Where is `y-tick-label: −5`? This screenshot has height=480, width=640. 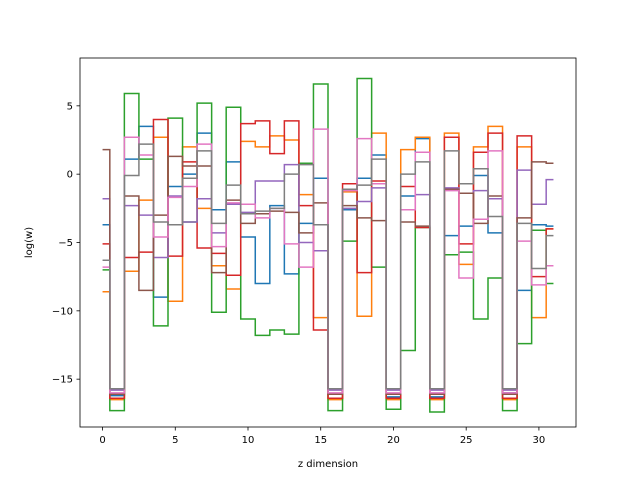 y-tick-label: −5 is located at coordinates (65, 243).